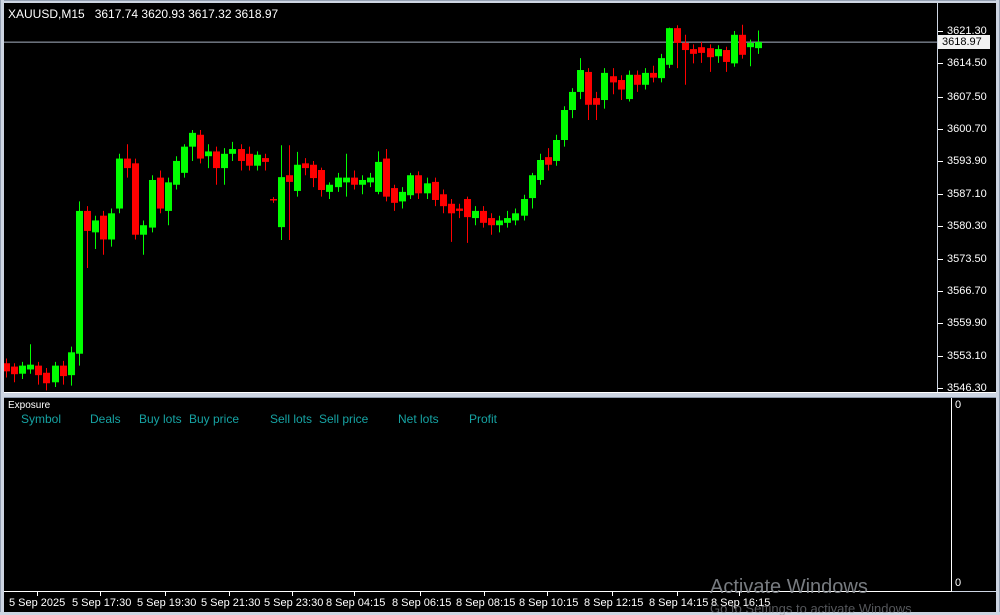  What do you see at coordinates (967, 96) in the screenshot?
I see `price-axis-label: 3607.50` at bounding box center [967, 96].